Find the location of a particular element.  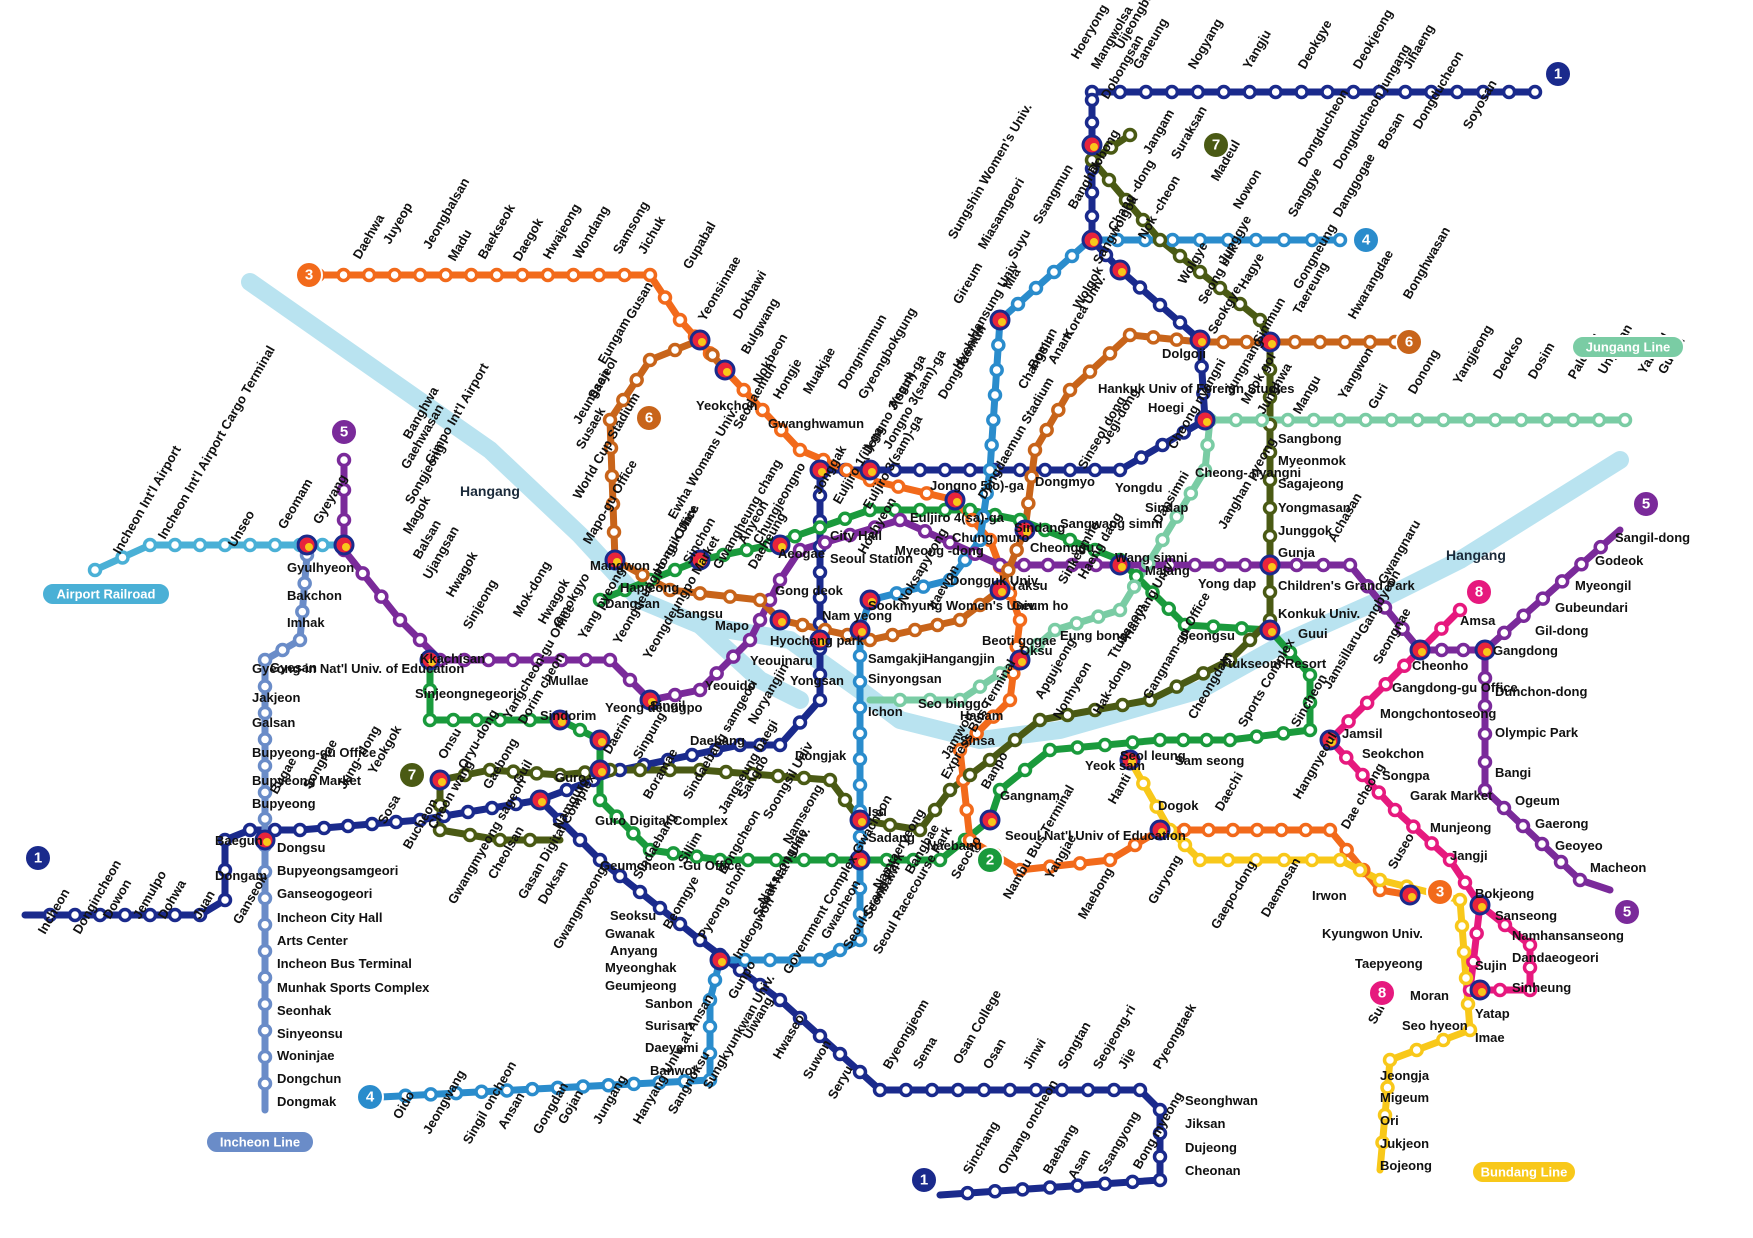

station-label: Yeouinaru is located at coordinates (781, 660).